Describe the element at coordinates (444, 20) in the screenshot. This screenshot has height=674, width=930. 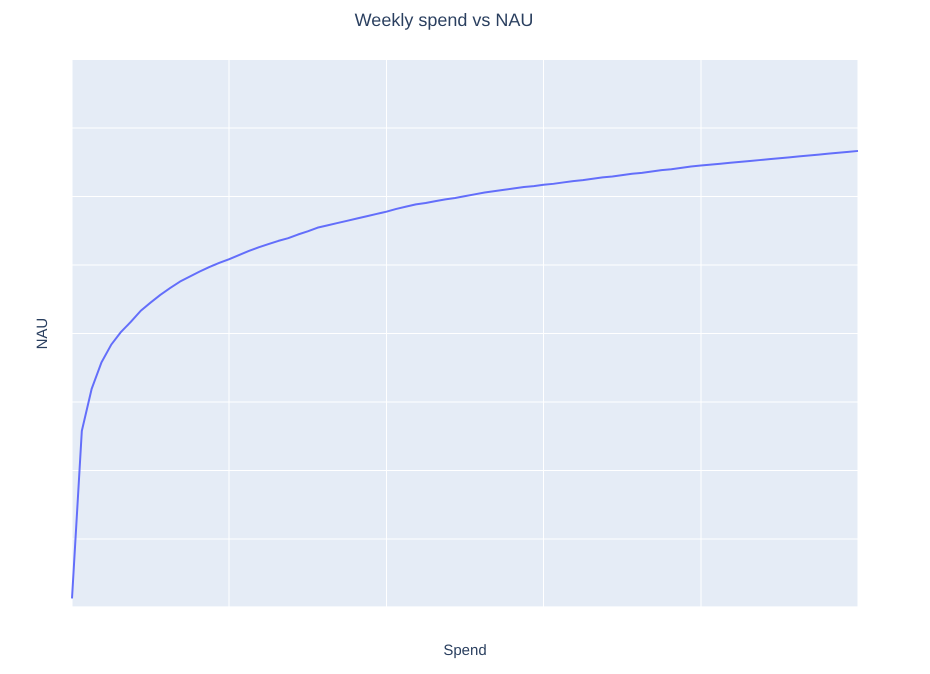
I see `chart-title: Weekly spend vs NAU` at that location.